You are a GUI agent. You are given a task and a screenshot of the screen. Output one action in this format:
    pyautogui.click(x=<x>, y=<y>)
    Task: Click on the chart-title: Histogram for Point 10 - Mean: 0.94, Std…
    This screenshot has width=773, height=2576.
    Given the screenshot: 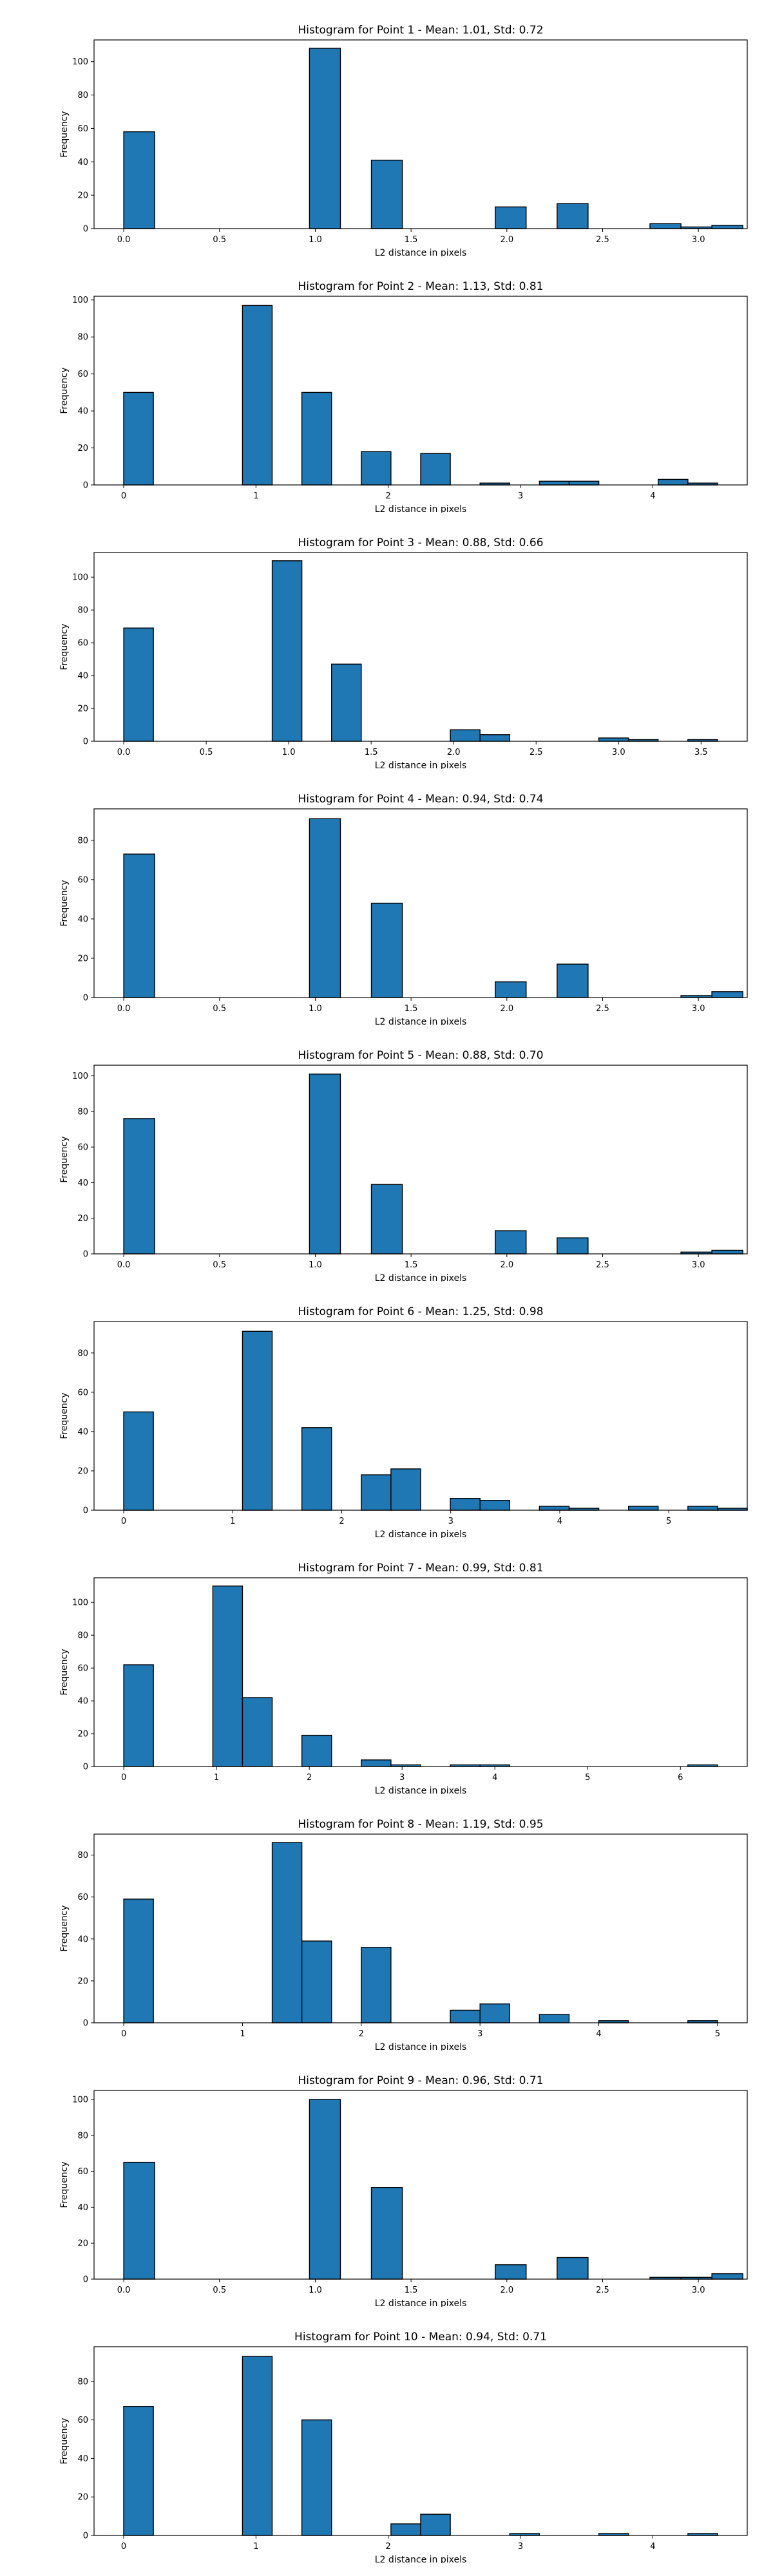 What is the action you would take?
    pyautogui.click(x=420, y=2337)
    